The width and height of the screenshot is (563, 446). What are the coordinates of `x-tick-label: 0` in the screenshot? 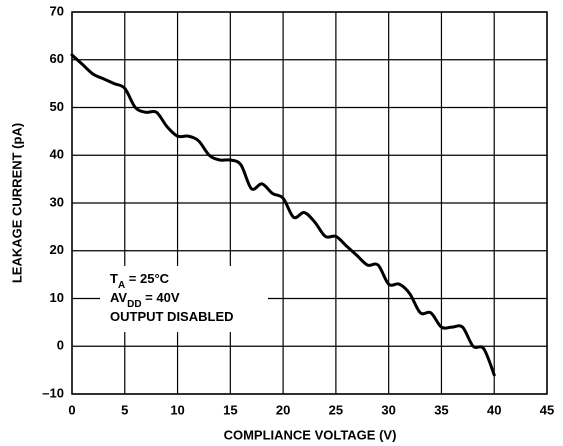 It's located at (71, 409).